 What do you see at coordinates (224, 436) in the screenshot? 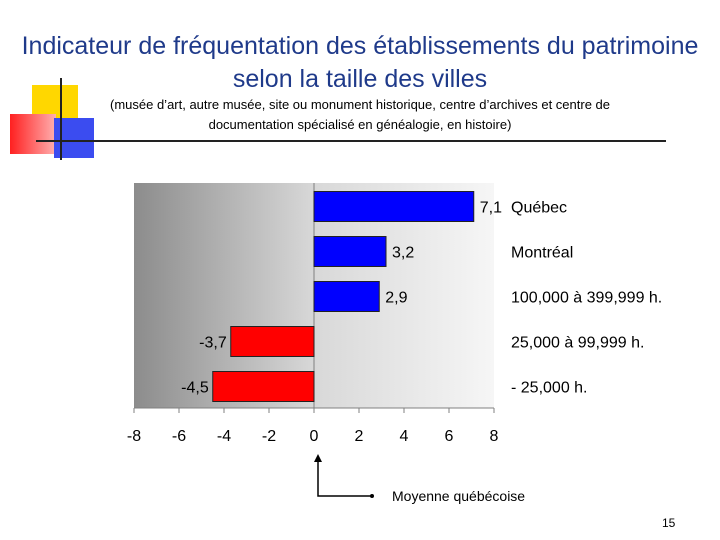
I see `x-tick-label: -4` at bounding box center [224, 436].